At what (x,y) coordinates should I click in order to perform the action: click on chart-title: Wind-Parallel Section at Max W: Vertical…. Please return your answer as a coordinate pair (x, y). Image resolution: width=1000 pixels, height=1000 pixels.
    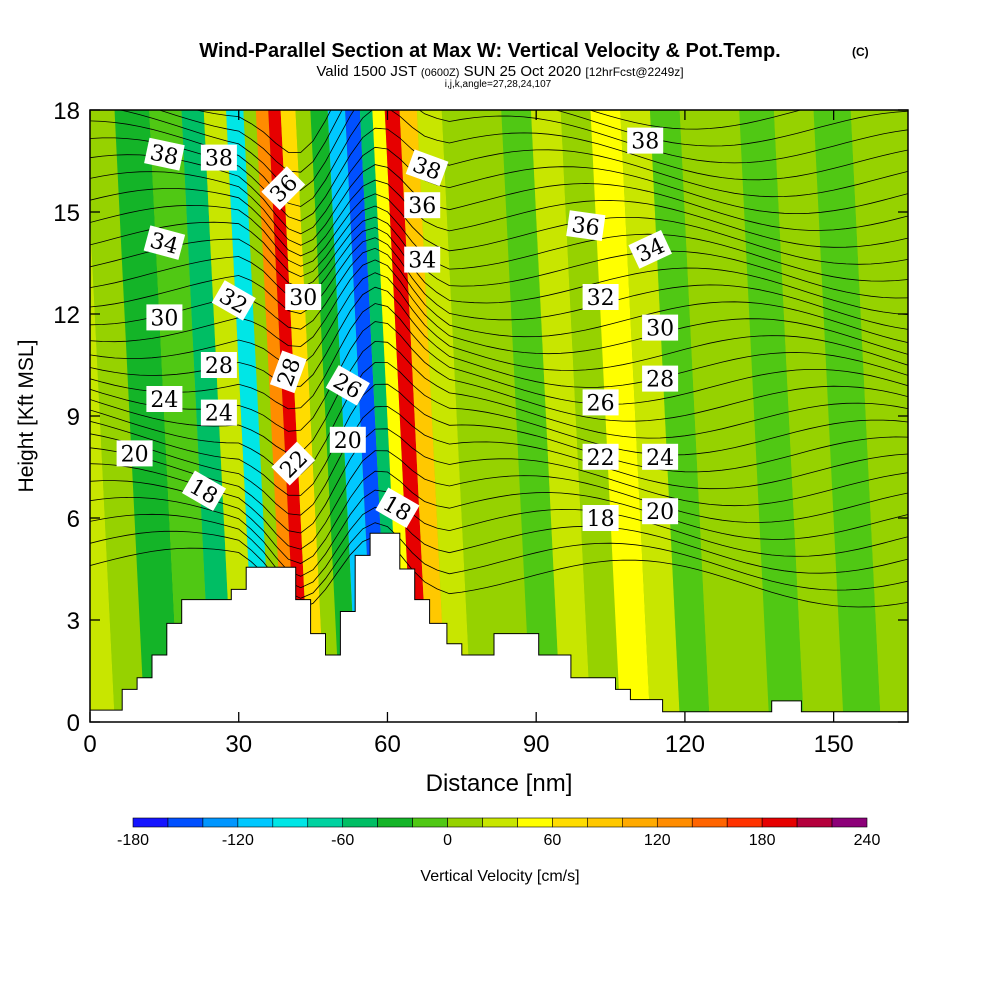
    Looking at the image, I should click on (489, 51).